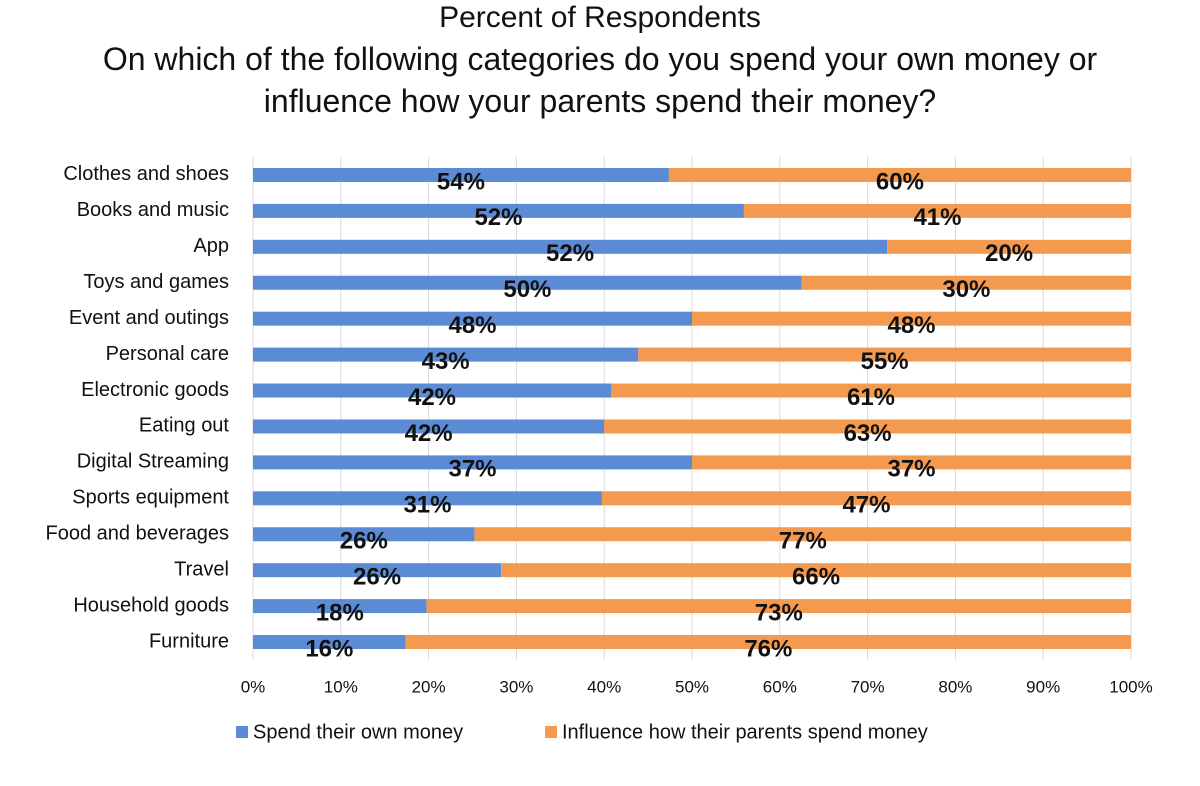 The height and width of the screenshot is (786, 1200). Describe the element at coordinates (871, 397) in the screenshot. I see `data-label: 61%` at that location.